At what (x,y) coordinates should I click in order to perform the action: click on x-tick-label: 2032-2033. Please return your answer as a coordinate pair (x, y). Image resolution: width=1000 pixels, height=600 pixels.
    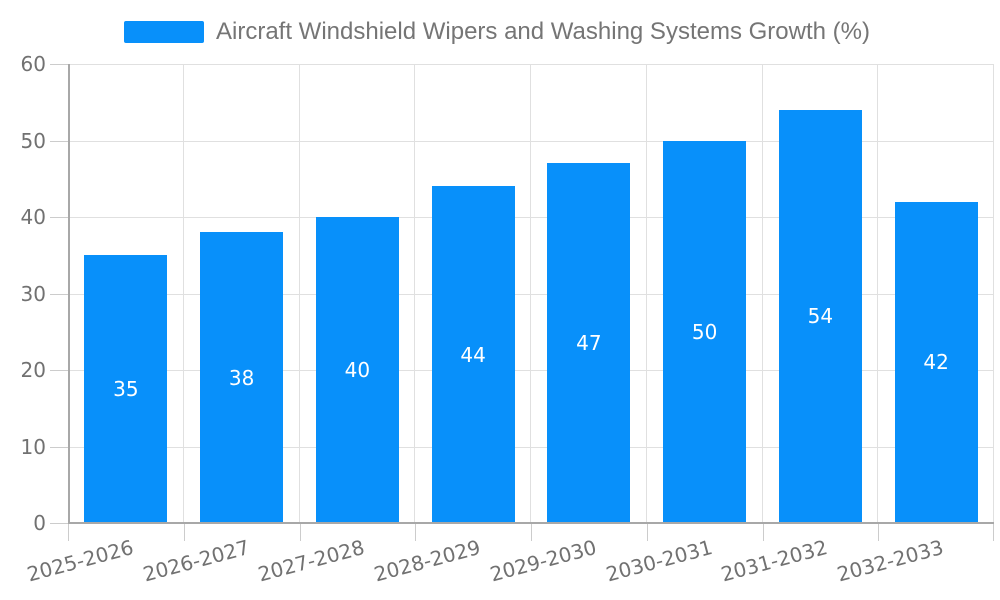
    Looking at the image, I should click on (890, 561).